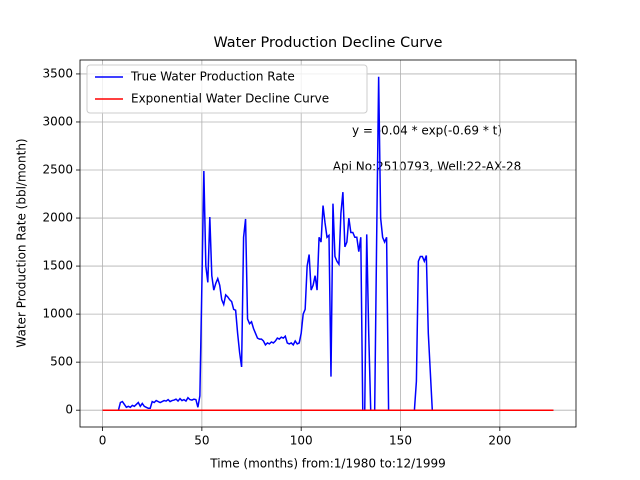 The image size is (640, 480). I want to click on legend-box, so click(227, 89).